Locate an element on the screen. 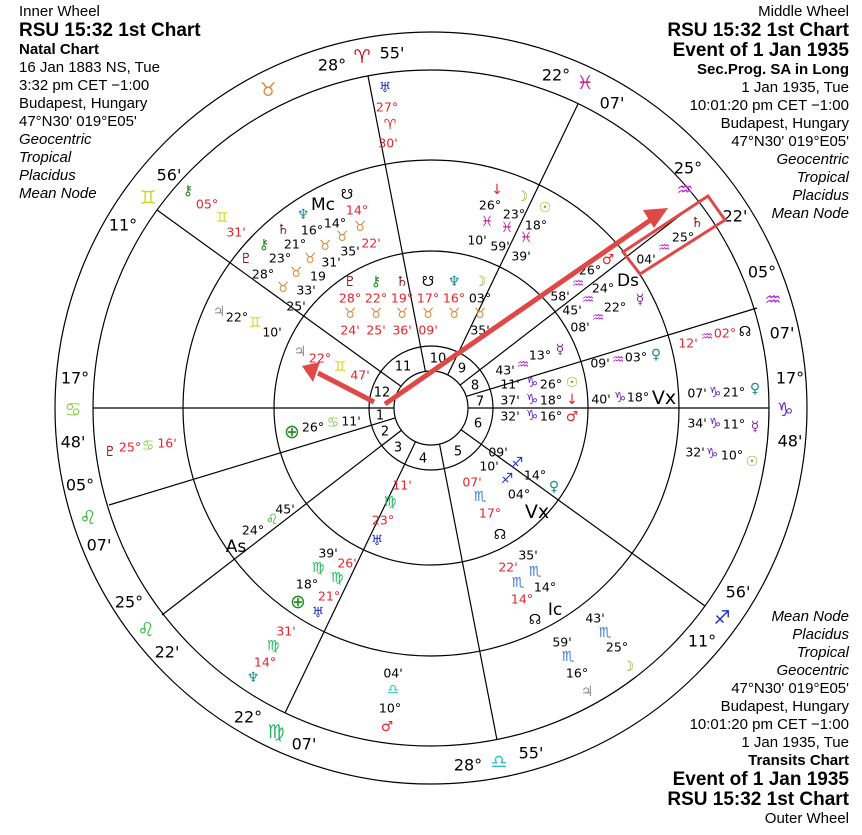  house-number: 12 is located at coordinates (382, 393).